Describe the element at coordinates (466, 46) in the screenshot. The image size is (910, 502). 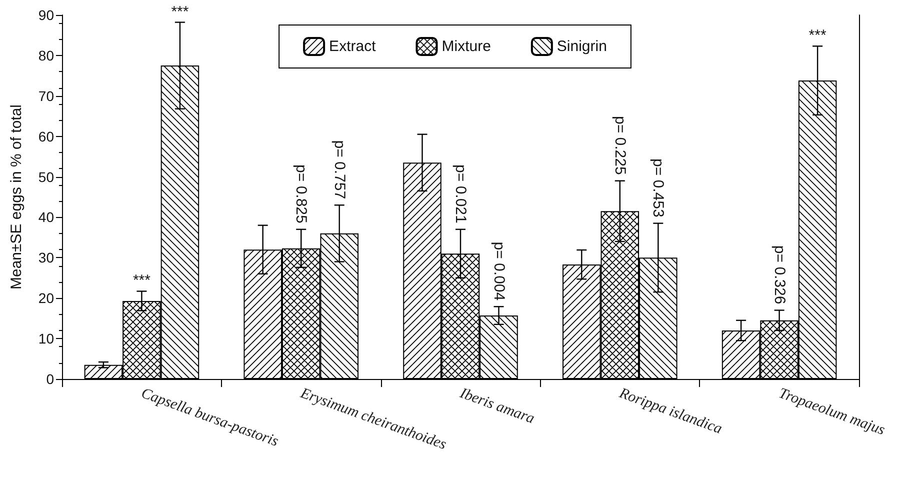
I see `legend-label: Mixture` at that location.